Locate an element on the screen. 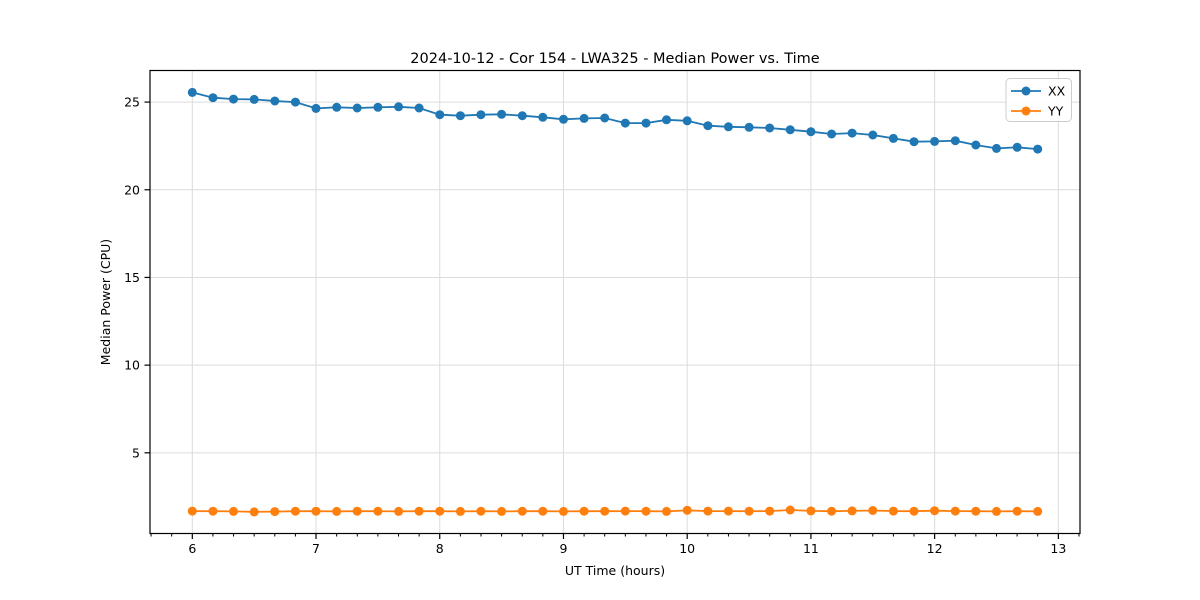 The height and width of the screenshot is (600, 1200). y-tick-label: 5 is located at coordinates (136, 452).